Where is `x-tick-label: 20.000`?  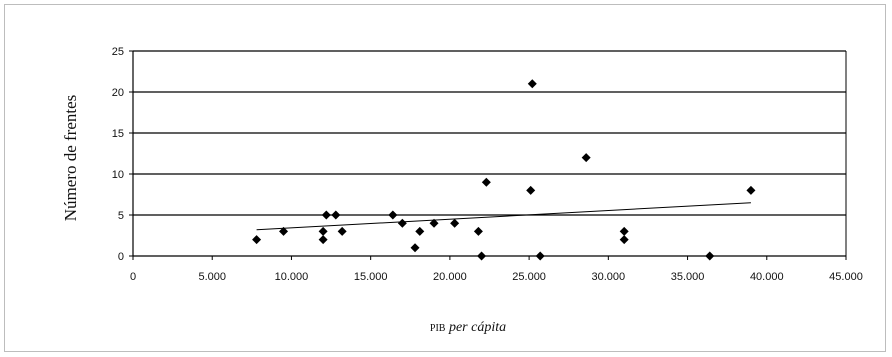 x-tick-label: 20.000 is located at coordinates (450, 277).